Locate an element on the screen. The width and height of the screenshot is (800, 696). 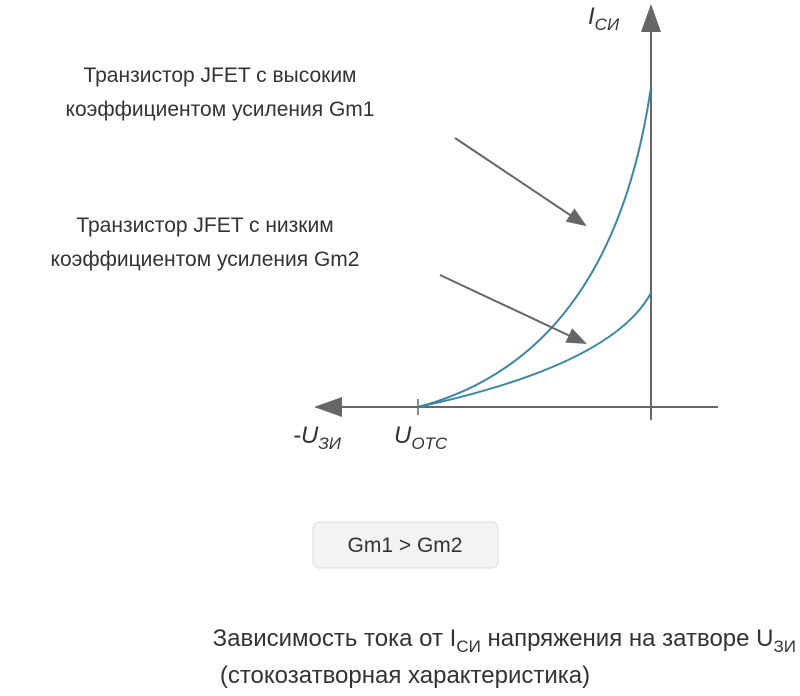
label-main: -U is located at coordinates (306, 435).